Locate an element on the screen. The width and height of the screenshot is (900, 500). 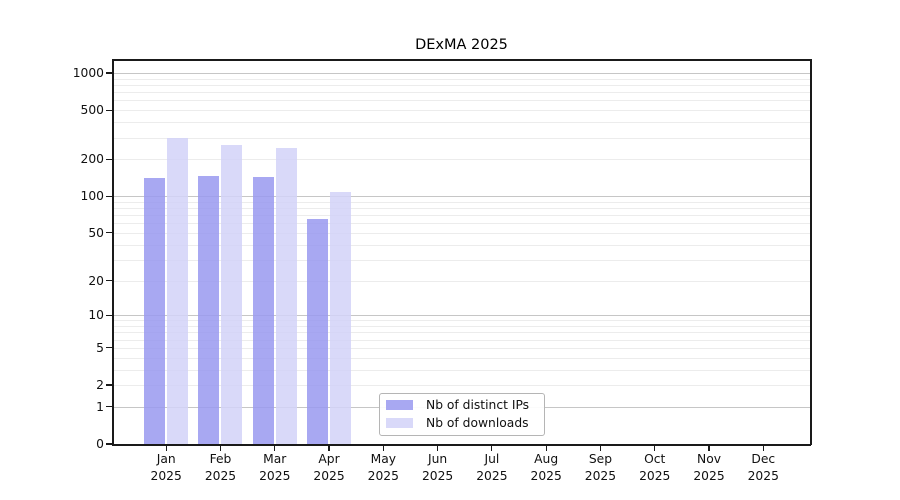
x-tick-label: Jun 2025 is located at coordinates (437, 467).